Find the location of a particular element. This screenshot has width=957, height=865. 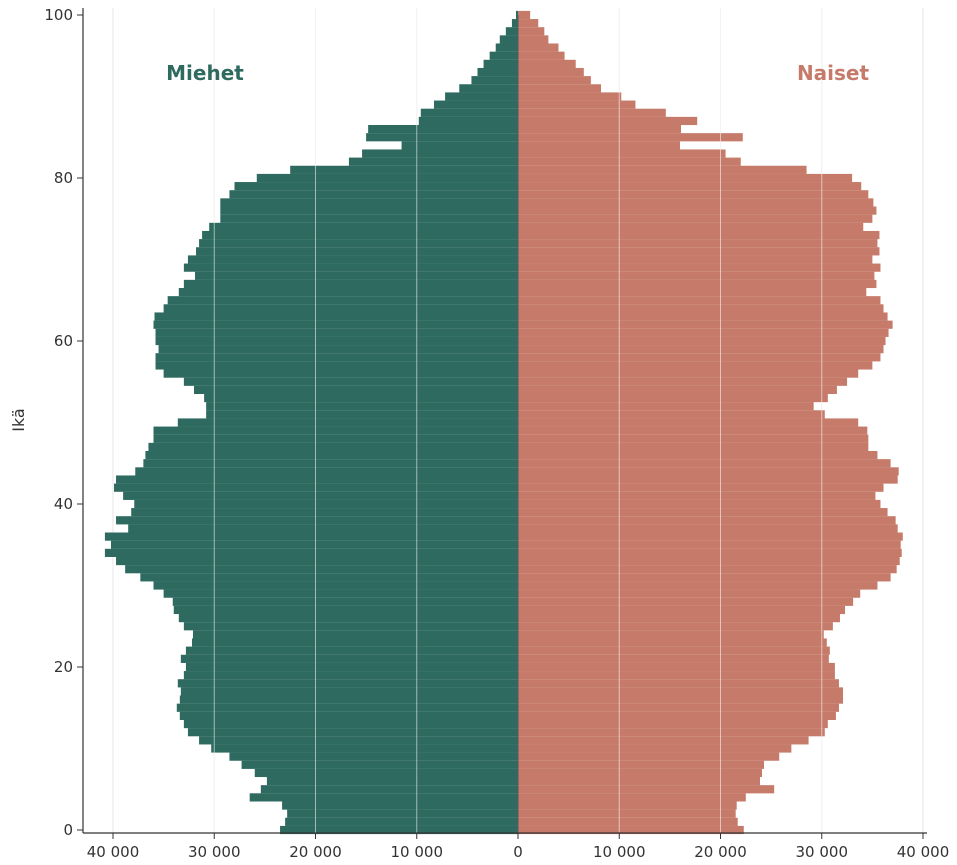

y-tick-label: 60 is located at coordinates (63, 341).